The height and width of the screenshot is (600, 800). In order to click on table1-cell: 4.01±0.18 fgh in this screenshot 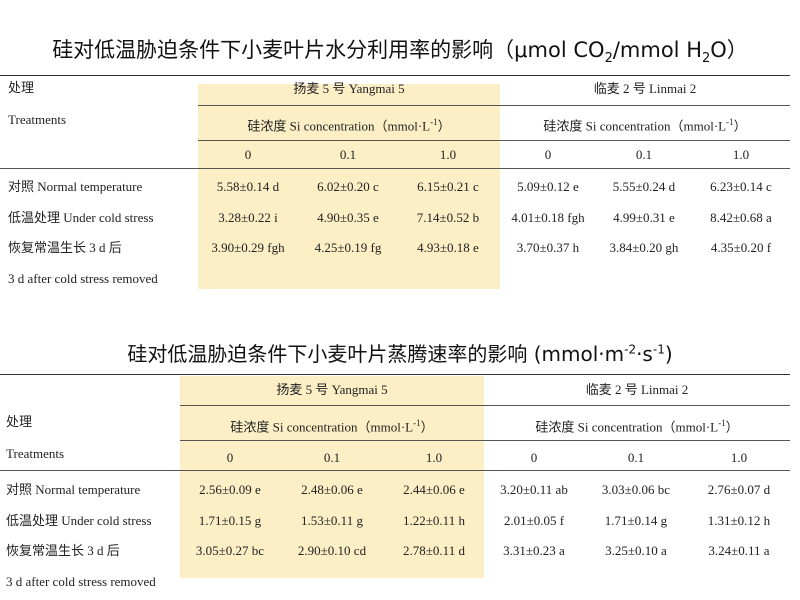, I will do `click(548, 217)`.